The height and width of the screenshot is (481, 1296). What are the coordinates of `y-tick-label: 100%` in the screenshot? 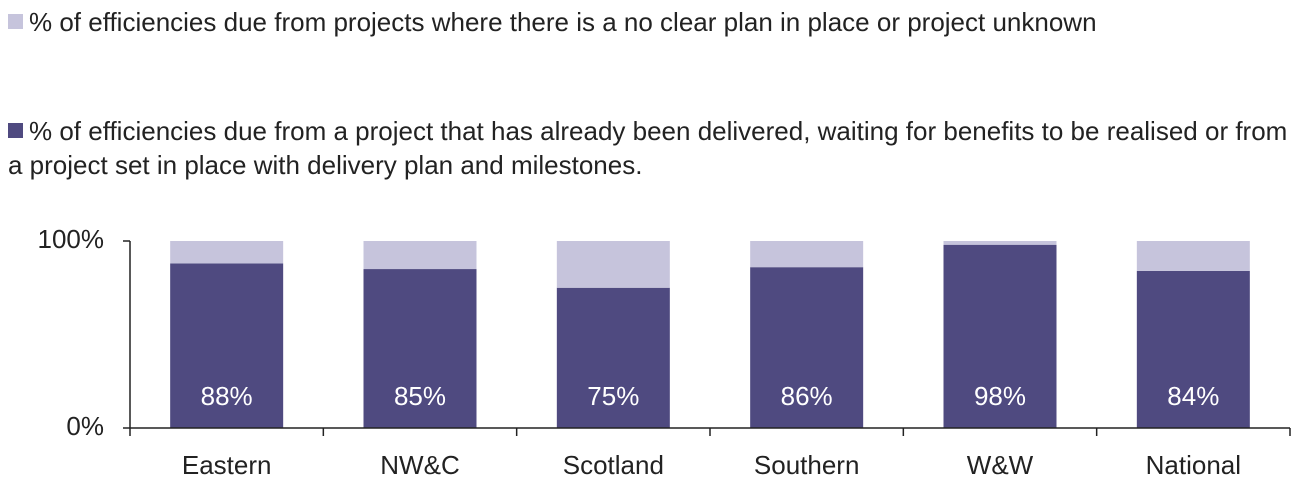 It's located at (71, 239).